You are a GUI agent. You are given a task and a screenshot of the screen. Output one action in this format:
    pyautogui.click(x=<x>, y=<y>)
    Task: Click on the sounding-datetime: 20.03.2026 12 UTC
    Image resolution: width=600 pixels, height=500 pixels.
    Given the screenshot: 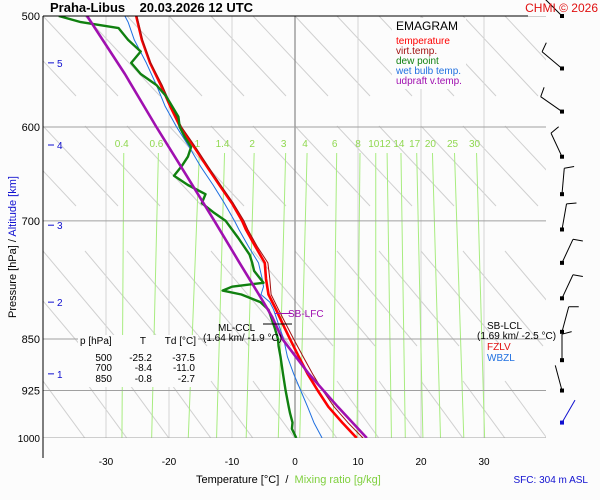 What is the action you would take?
    pyautogui.click(x=196, y=7)
    